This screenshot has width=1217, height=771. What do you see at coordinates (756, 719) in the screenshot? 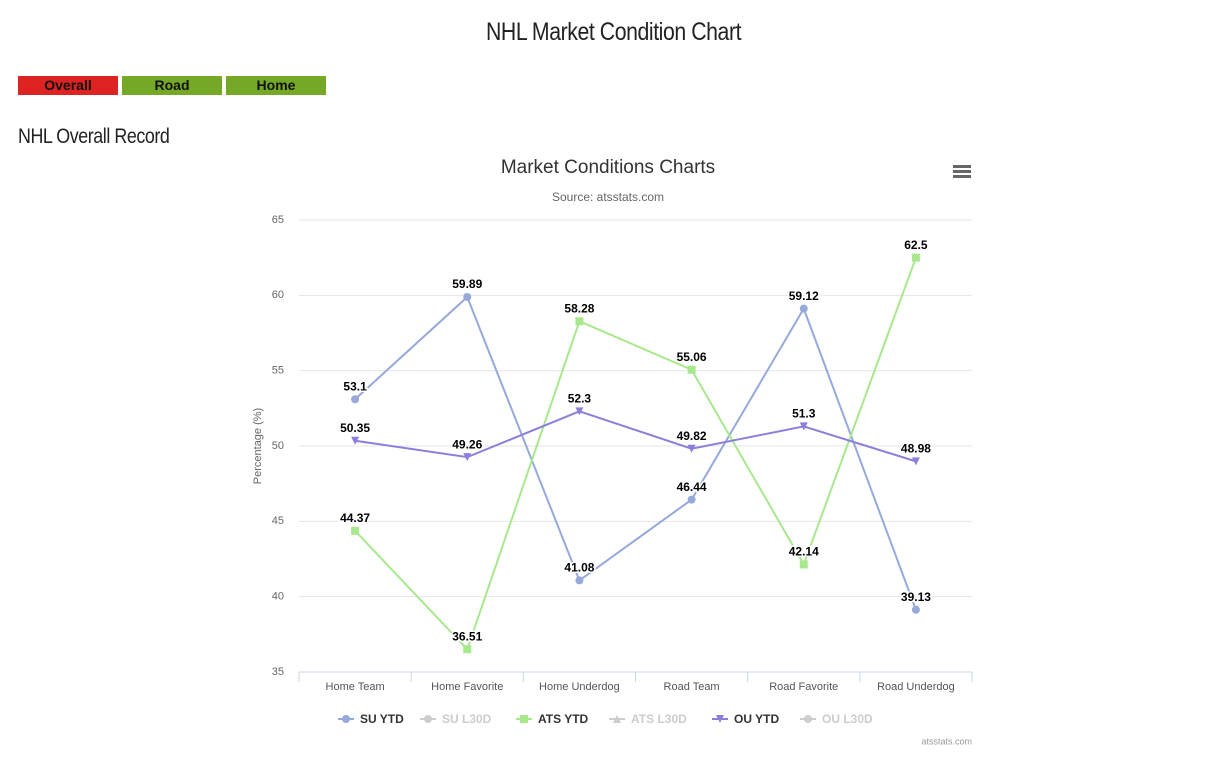
I see `legend-label: OU YTD` at bounding box center [756, 719].